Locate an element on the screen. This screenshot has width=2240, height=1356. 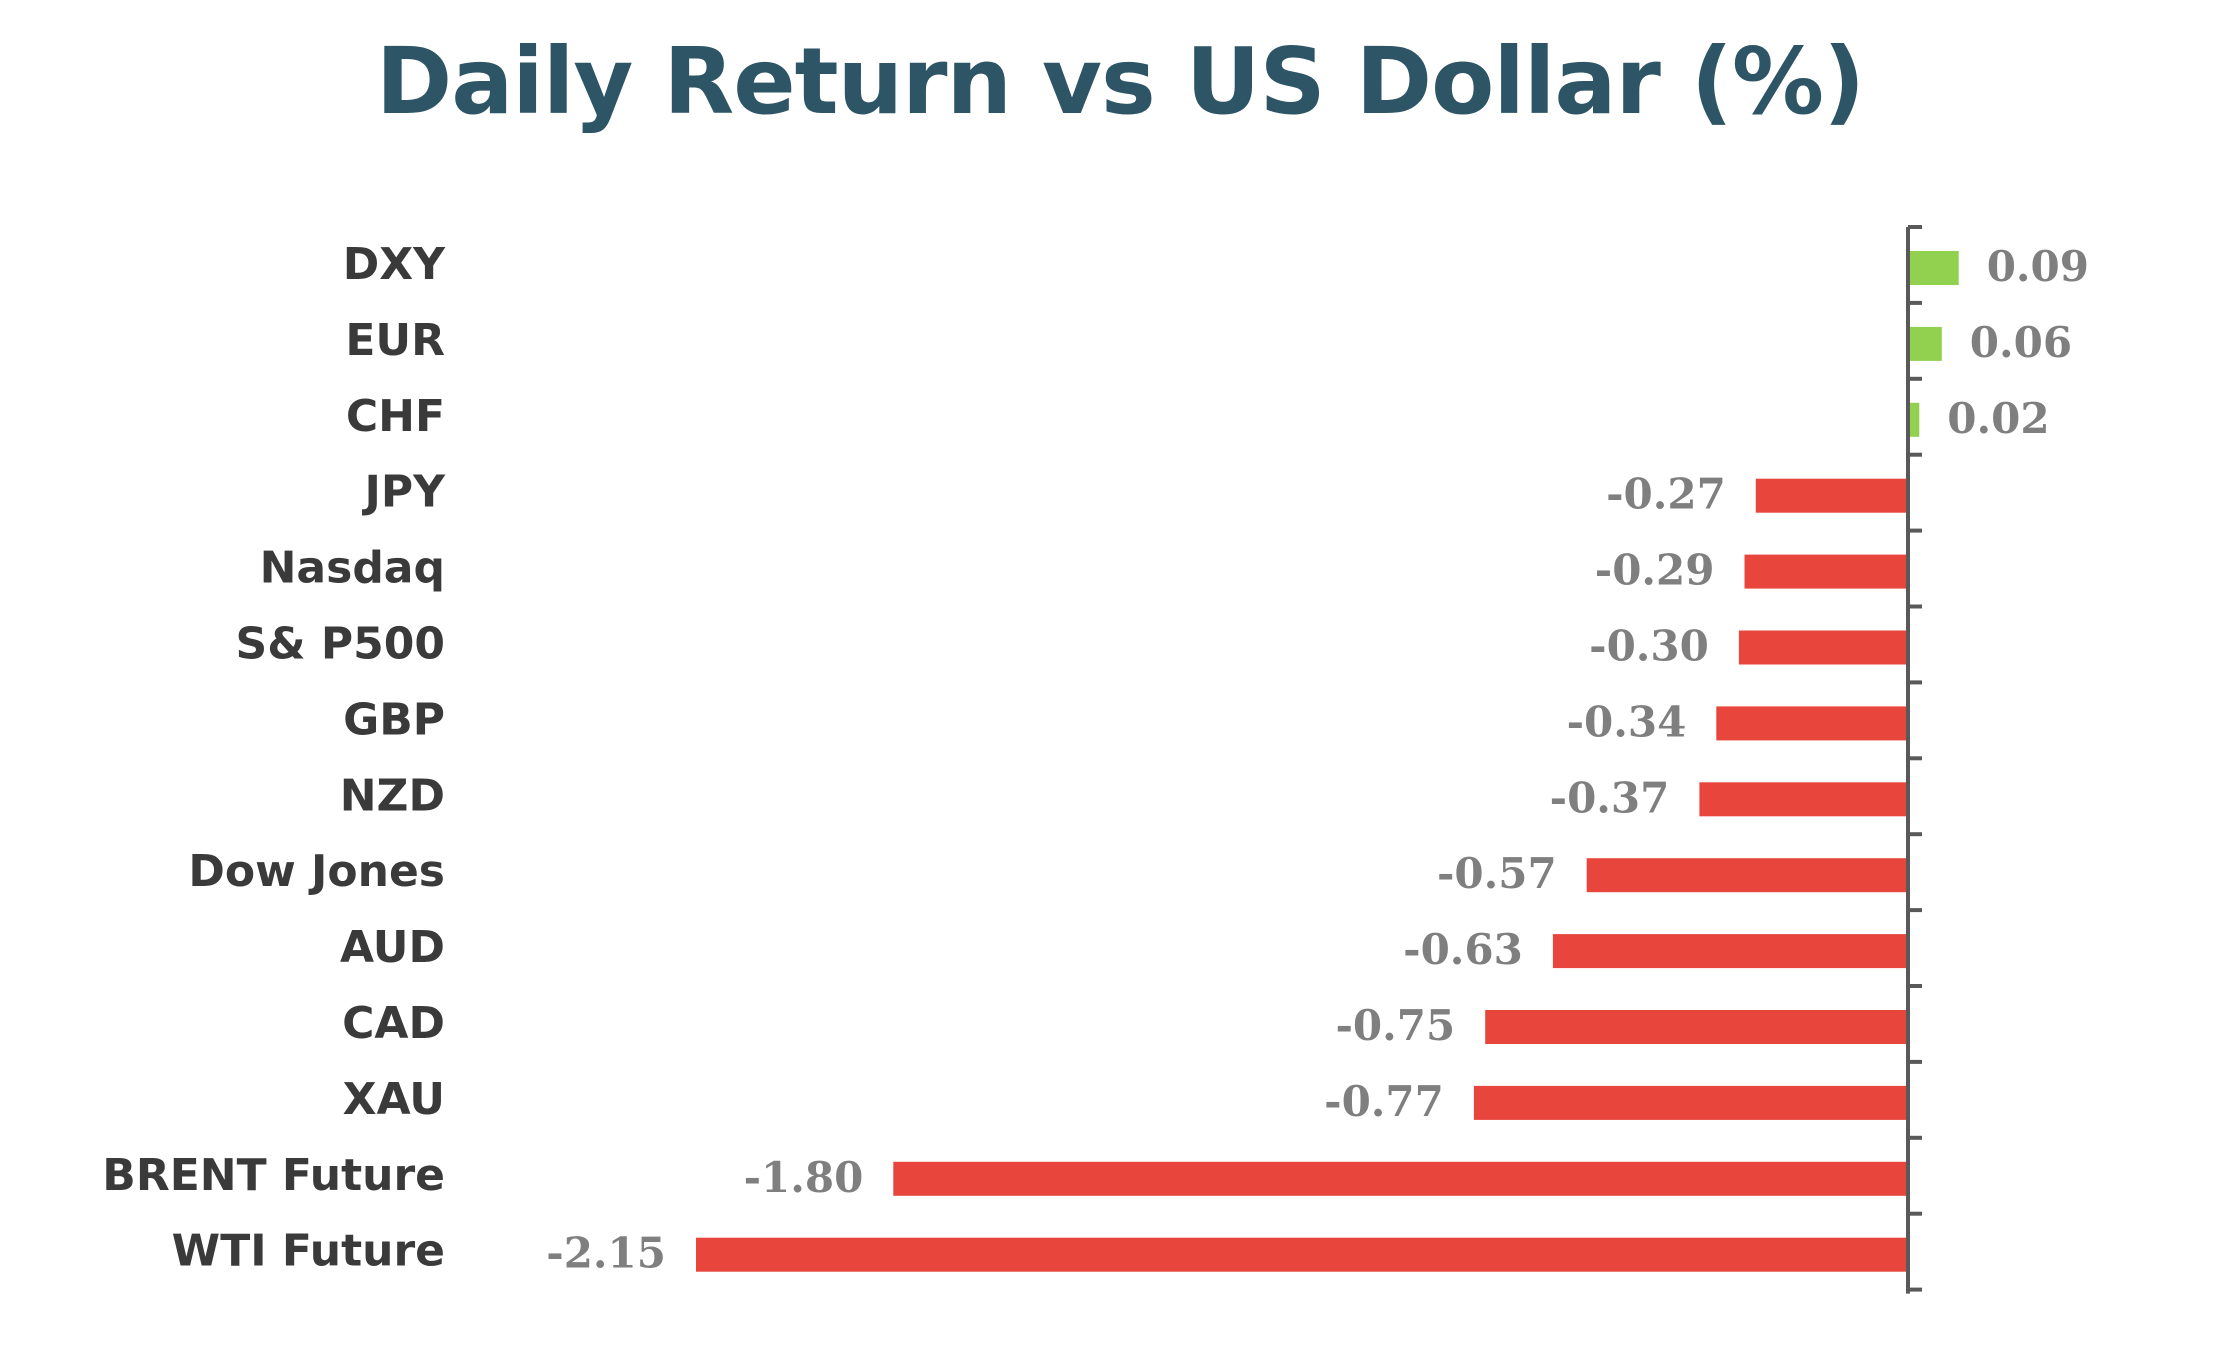
category-label: Dow Jones is located at coordinates (316, 871).